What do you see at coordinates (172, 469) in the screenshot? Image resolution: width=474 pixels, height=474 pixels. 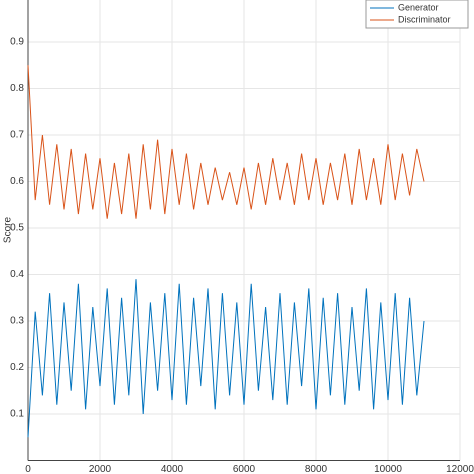 I see `x-tick-label: 4000` at bounding box center [172, 469].